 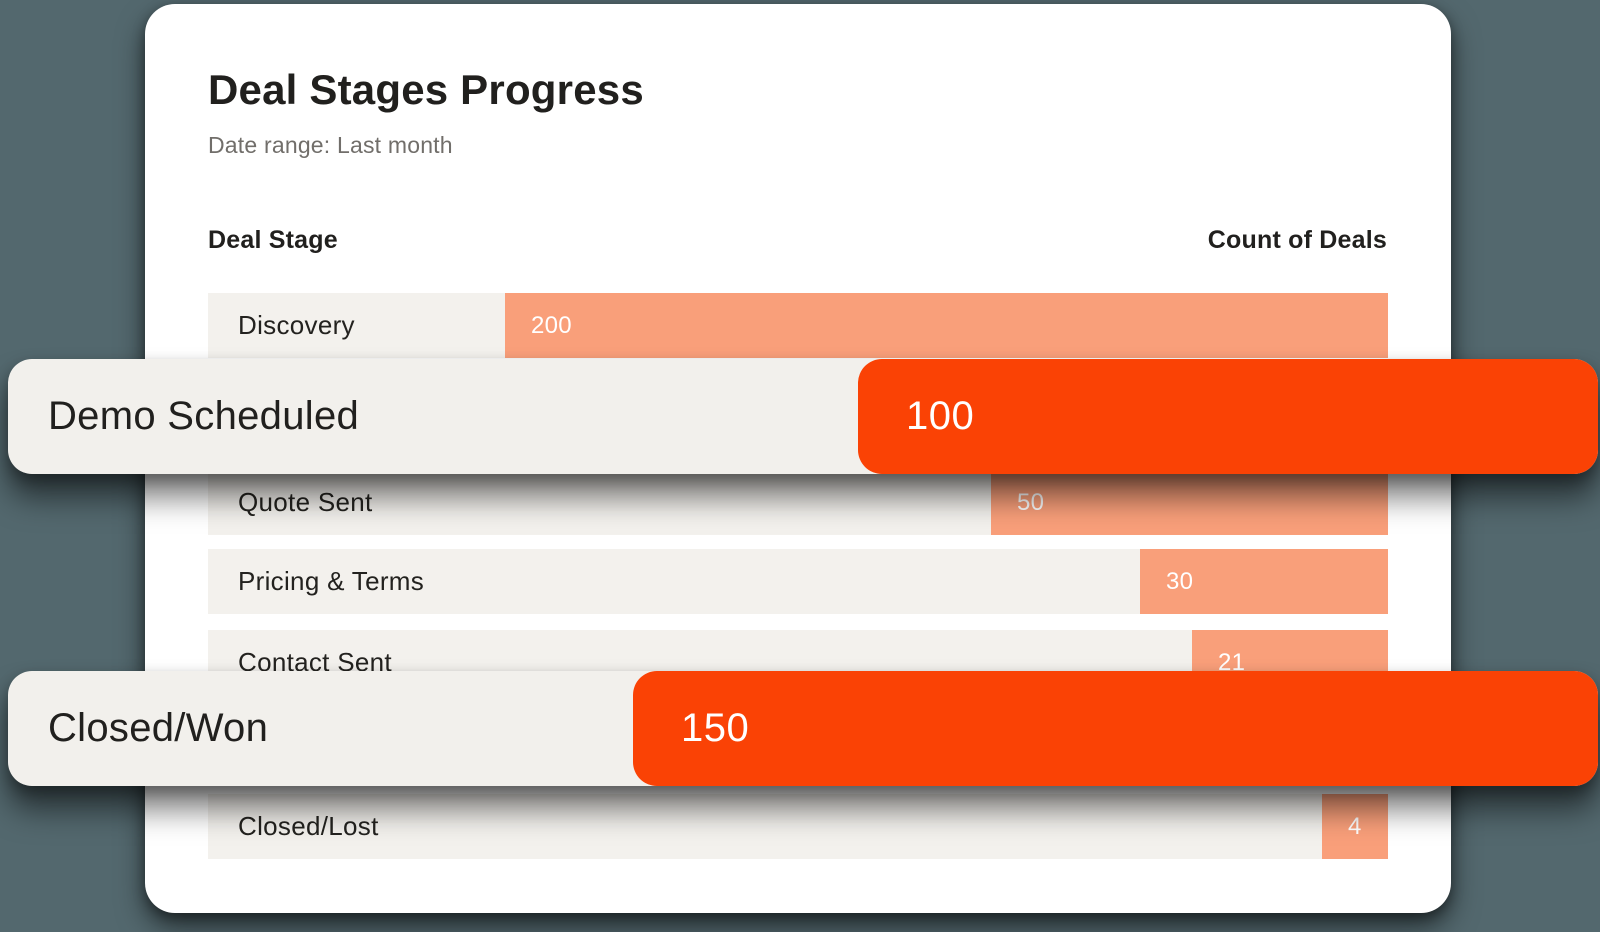 I want to click on row-pricing-terms: Pricing & Terms 30, so click(x=798, y=581).